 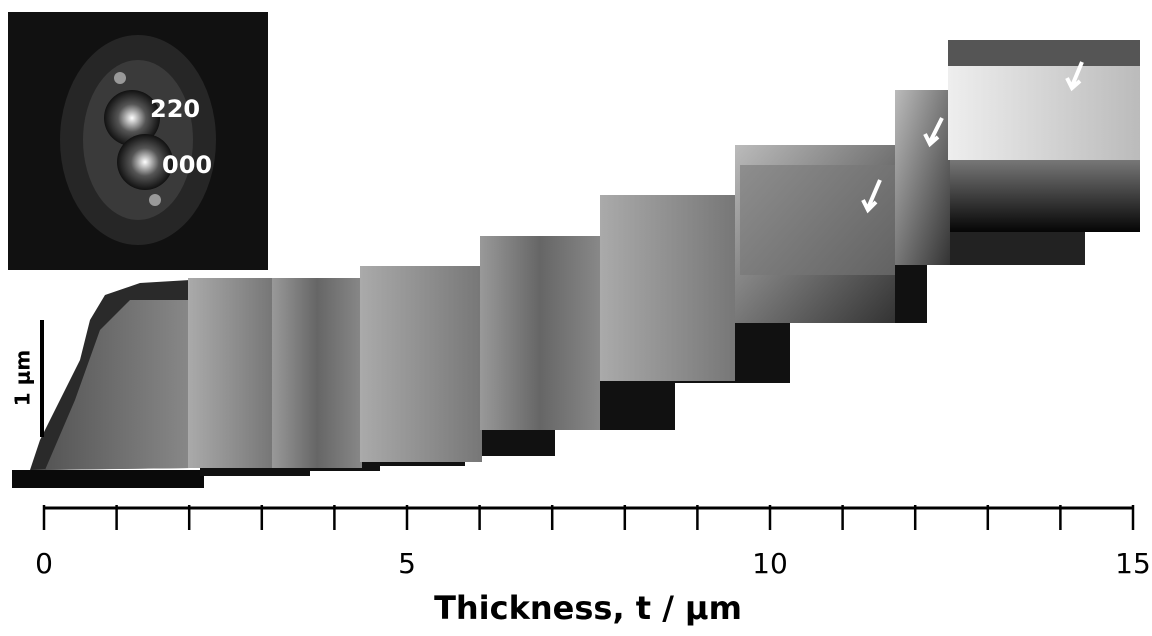 I want to click on spot-label: 220, so click(x=175, y=109).